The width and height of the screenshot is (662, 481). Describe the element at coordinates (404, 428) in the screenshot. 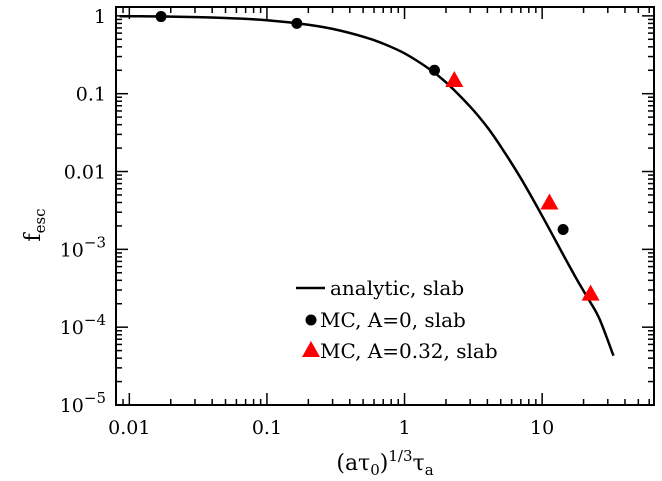

I see `x-tick-label: 1` at that location.